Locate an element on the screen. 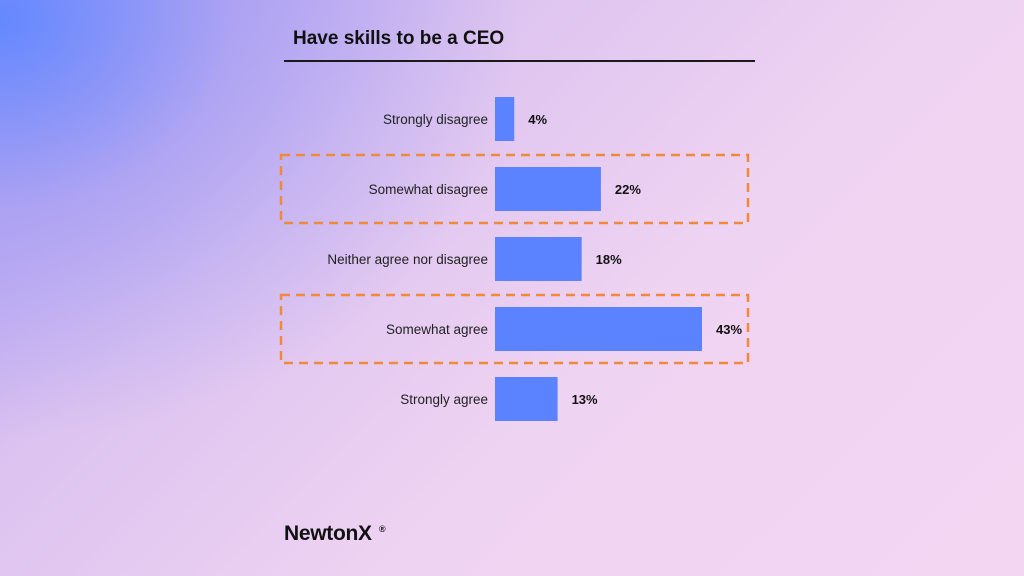 The width and height of the screenshot is (1024, 576). value-label-neither-agree-nor-disagree: 18% is located at coordinates (609, 259).